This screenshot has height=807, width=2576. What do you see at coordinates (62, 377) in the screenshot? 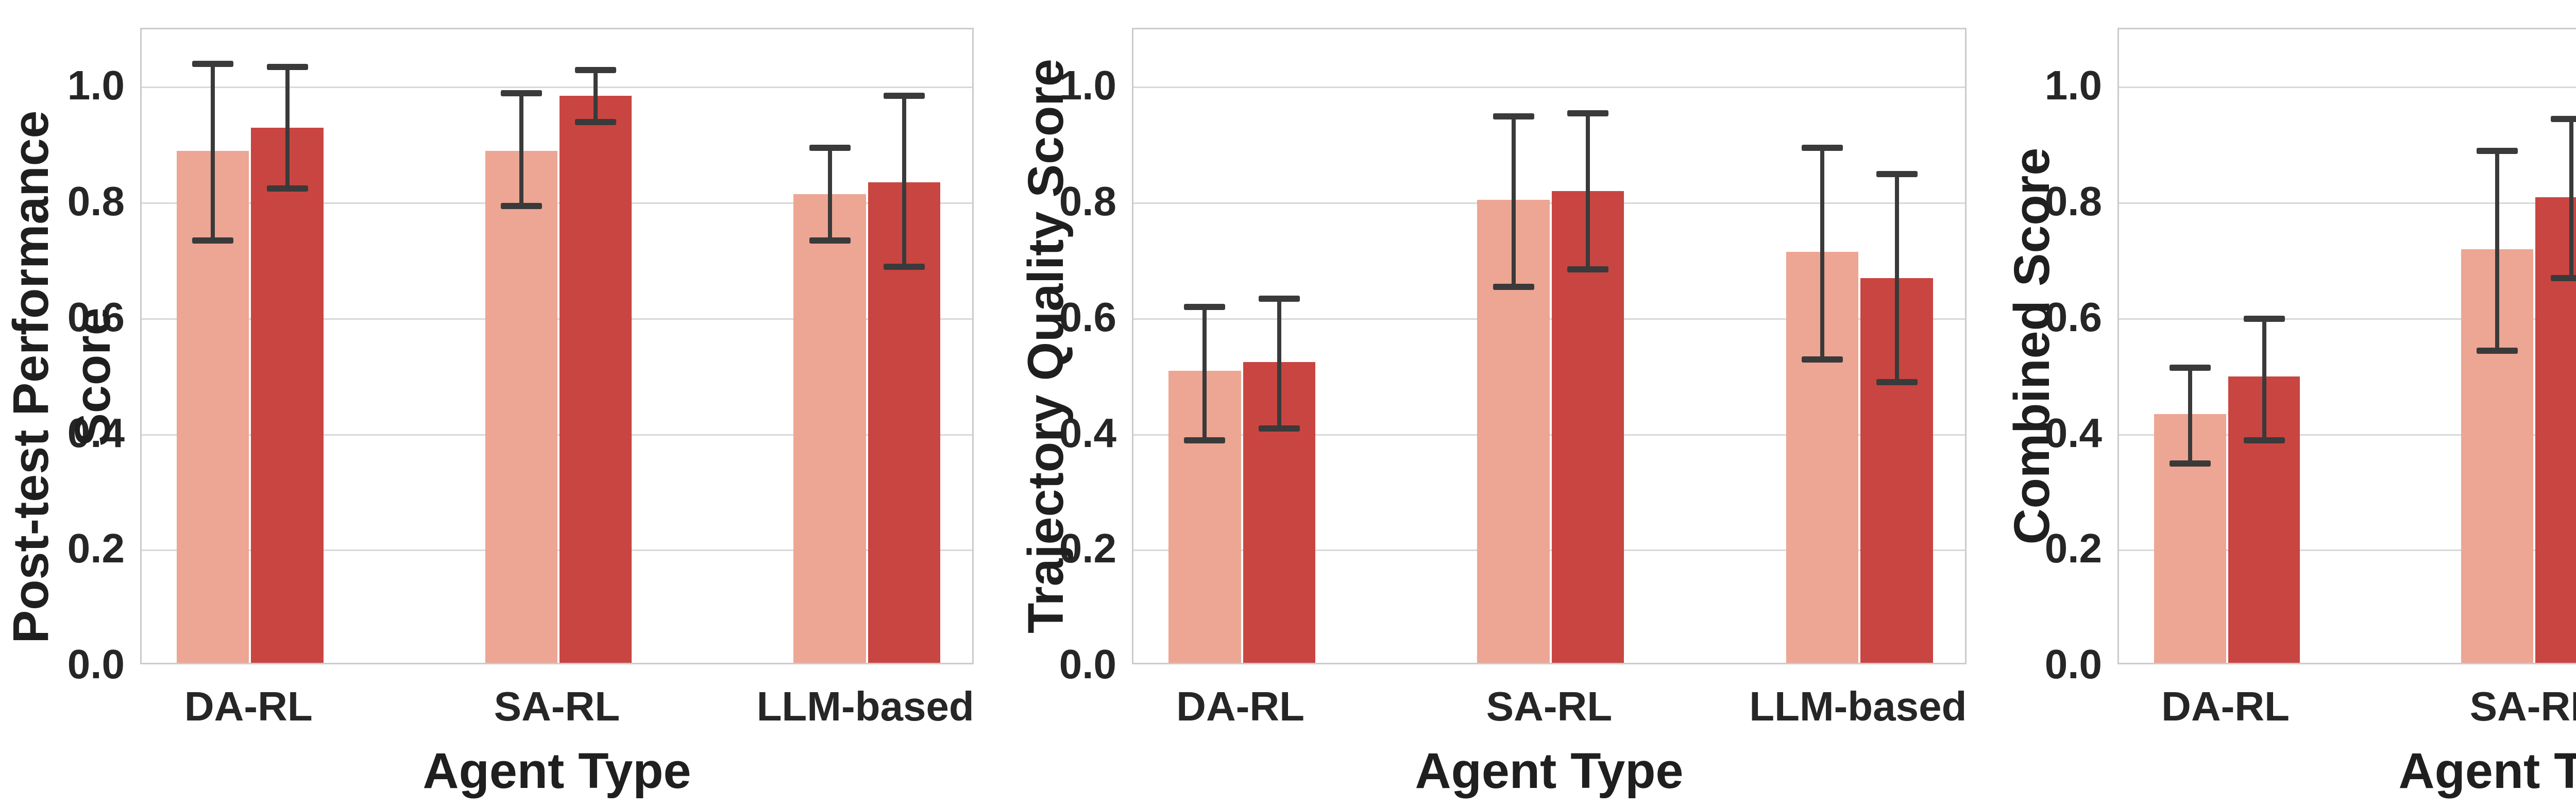
I see `y-axis-label: Post-test Performance Score` at bounding box center [62, 377].